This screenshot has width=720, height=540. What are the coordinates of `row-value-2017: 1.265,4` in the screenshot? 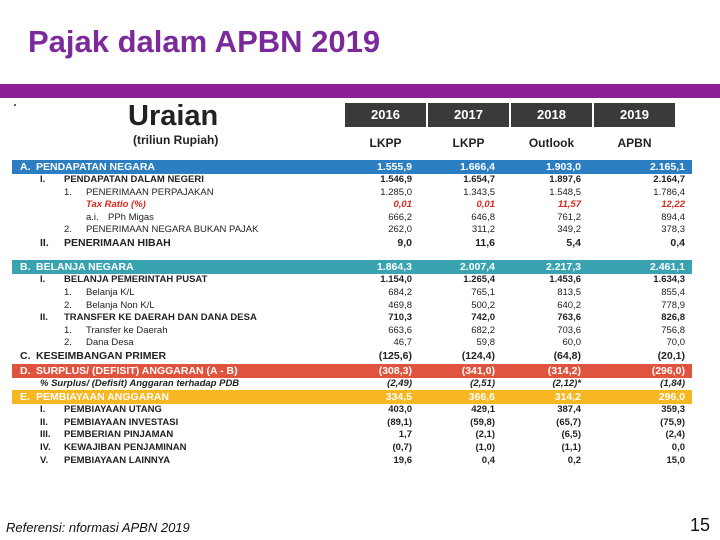 It's located at (479, 280).